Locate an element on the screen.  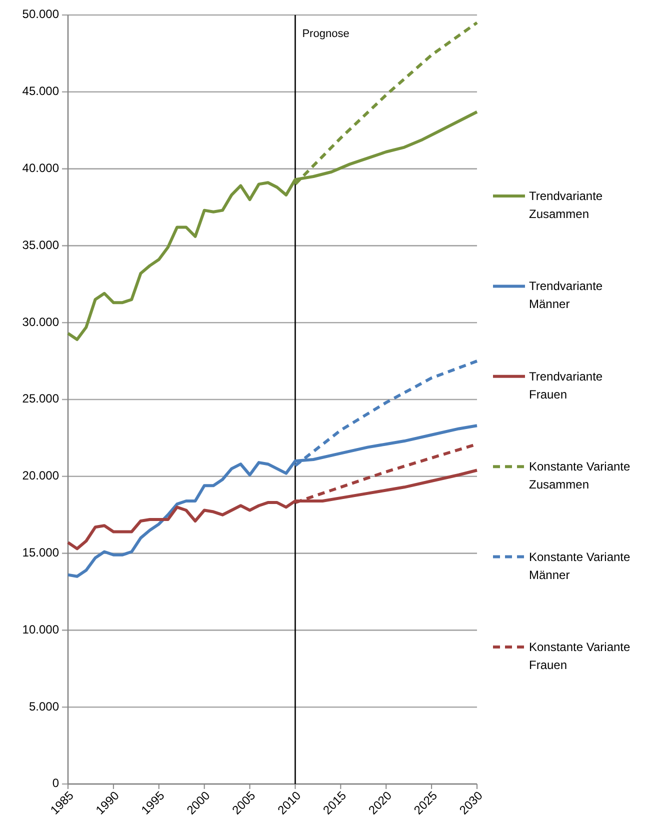
y-tick-label: 10.000 is located at coordinates (41, 629).